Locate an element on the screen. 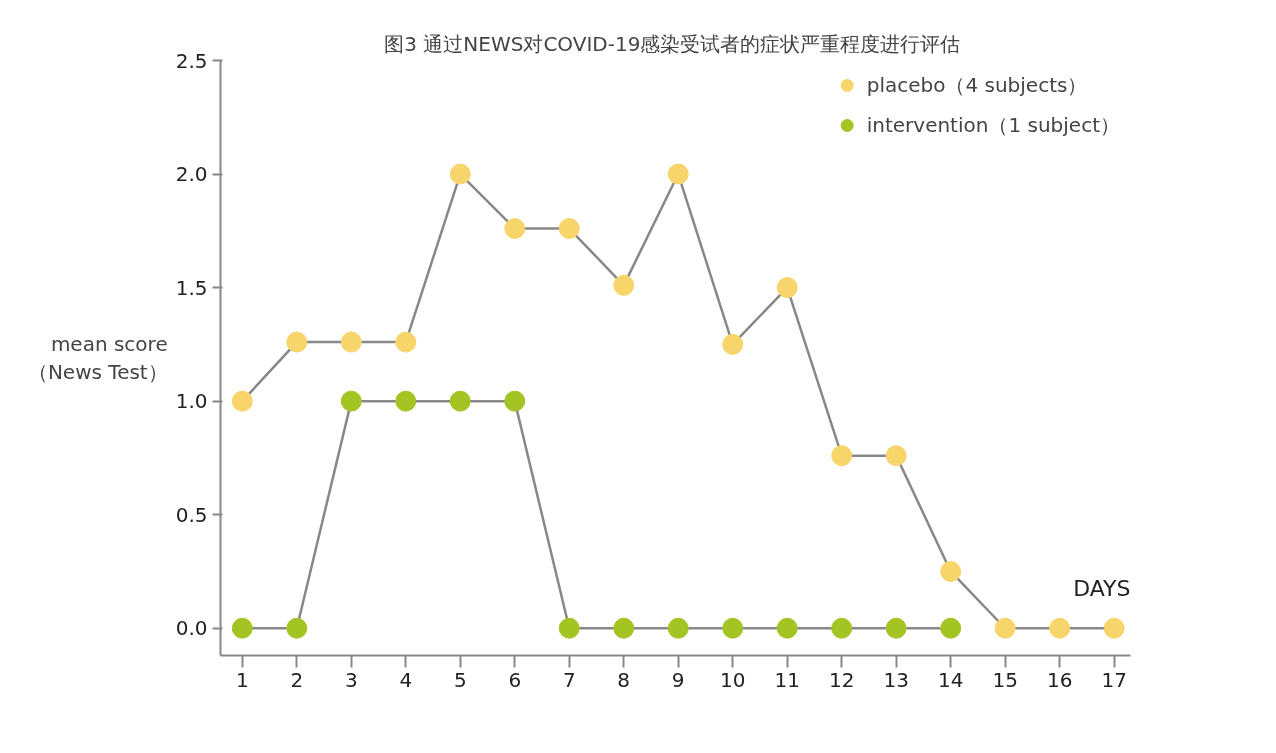  legend-label: placebo（4 subjects） is located at coordinates (977, 85).